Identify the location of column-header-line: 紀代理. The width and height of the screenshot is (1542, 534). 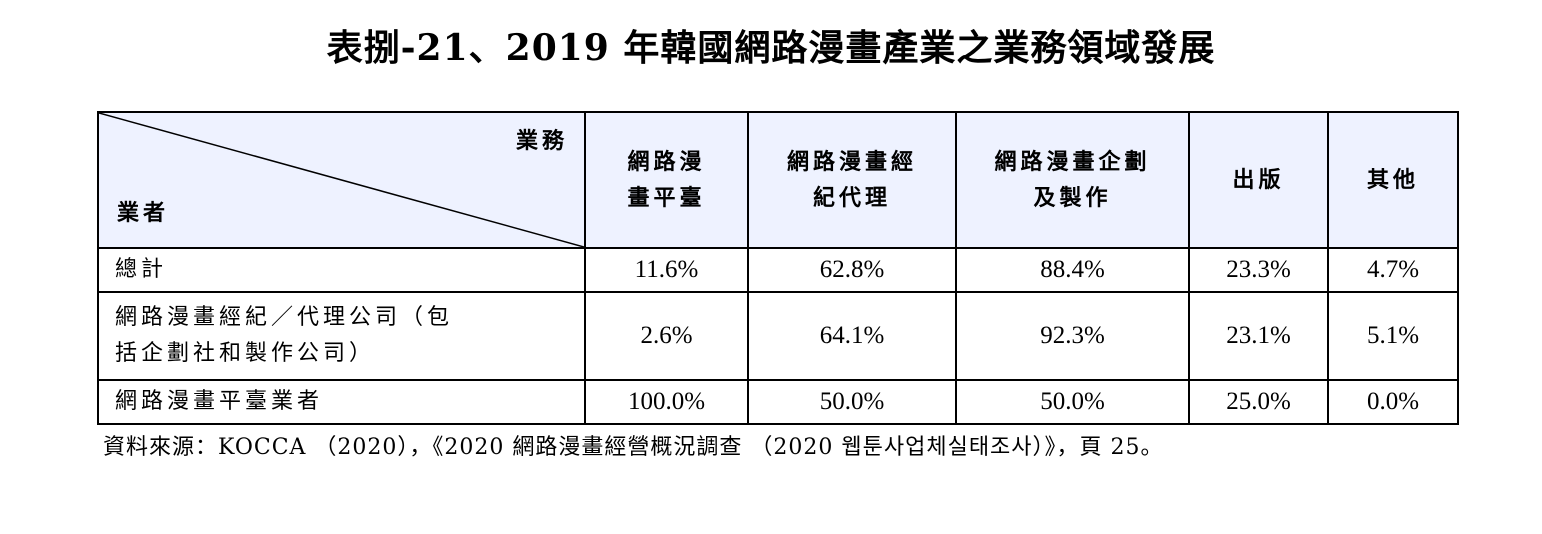
(851, 198).